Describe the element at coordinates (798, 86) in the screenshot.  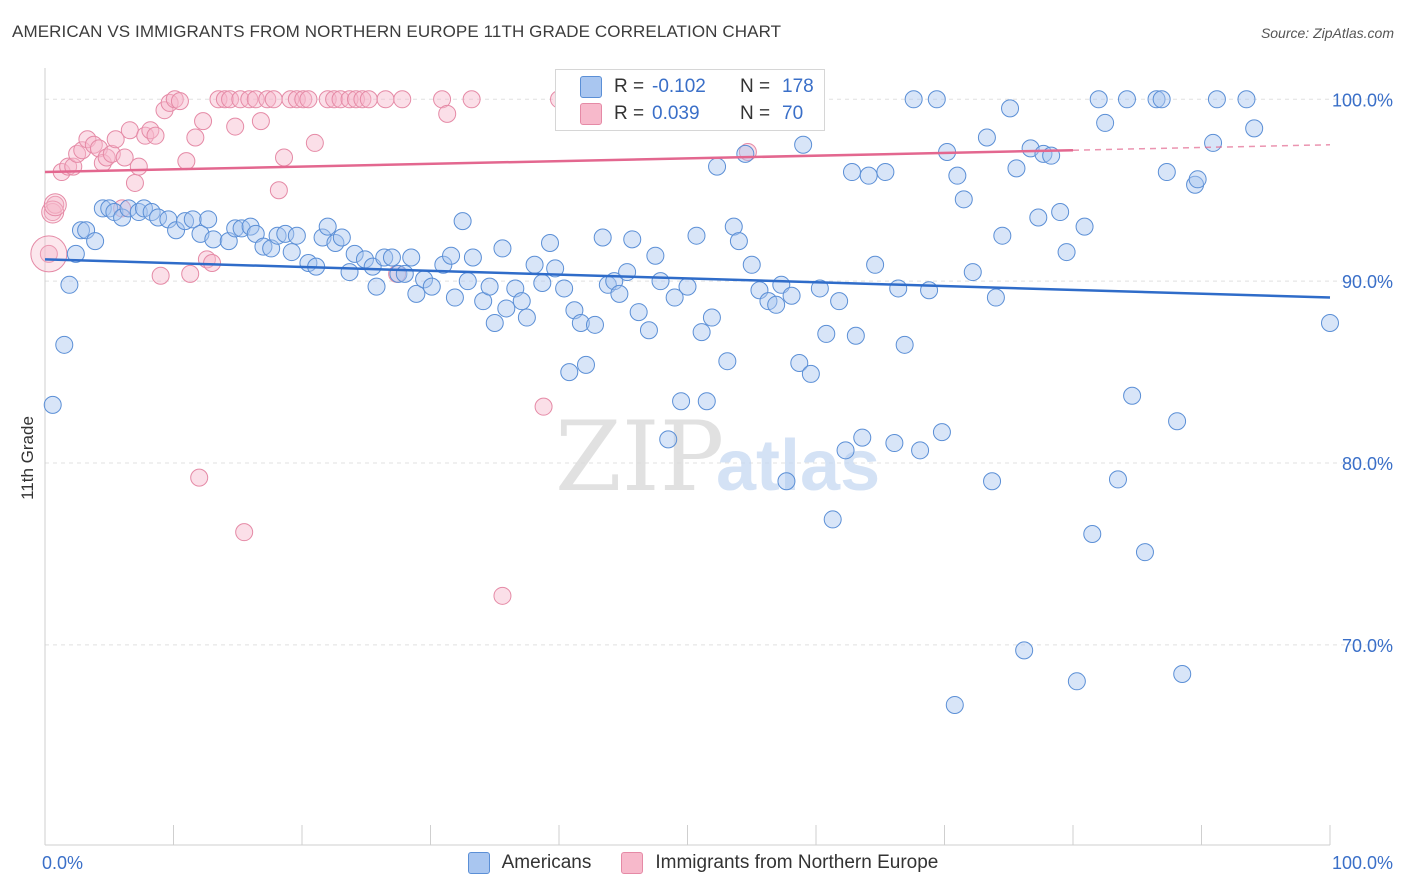
I see `n-value: 178` at that location.